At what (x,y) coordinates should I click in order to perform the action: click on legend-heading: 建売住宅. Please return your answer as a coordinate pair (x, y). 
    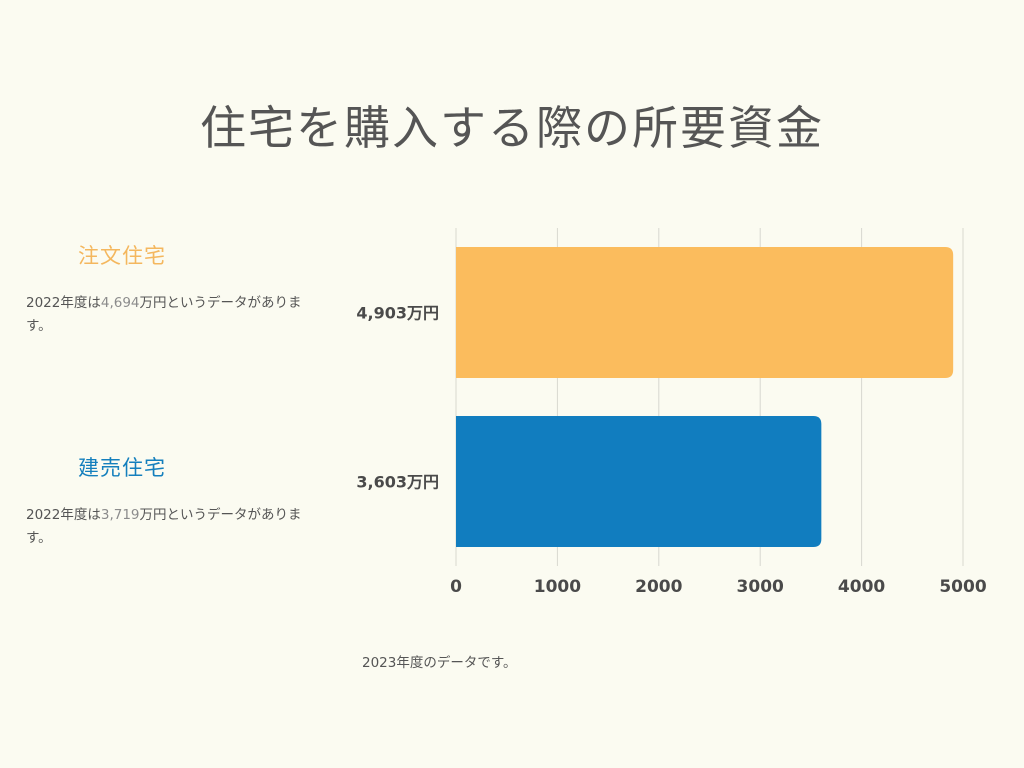
    Looking at the image, I should click on (122, 468).